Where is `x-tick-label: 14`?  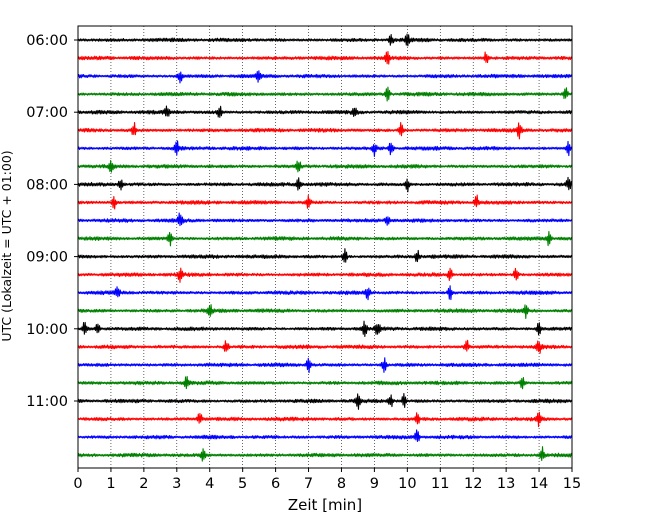 x-tick-label: 14 is located at coordinates (539, 484).